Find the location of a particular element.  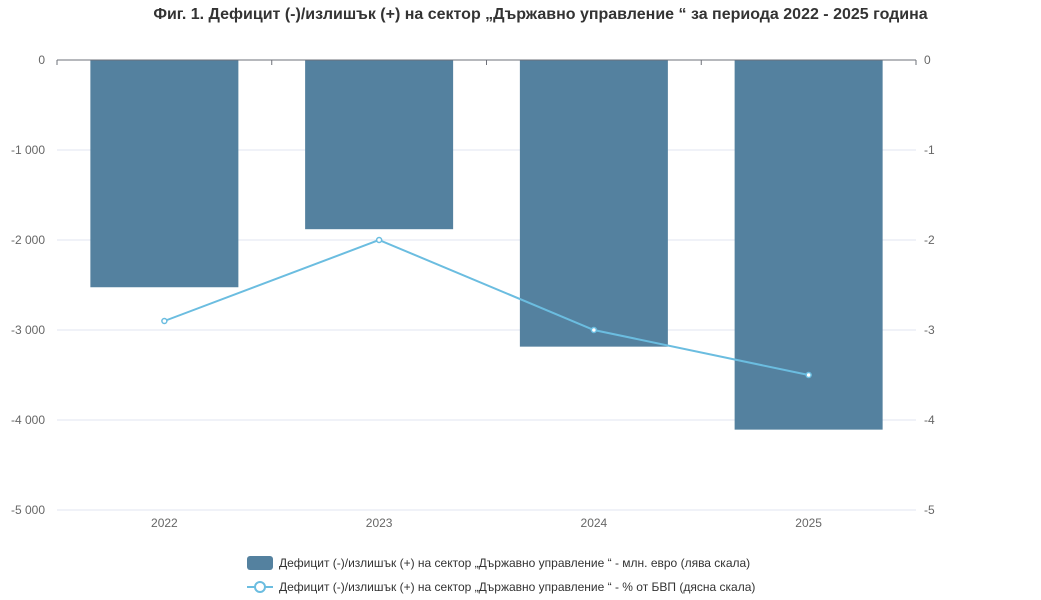

line-point-2024 is located at coordinates (594, 330).